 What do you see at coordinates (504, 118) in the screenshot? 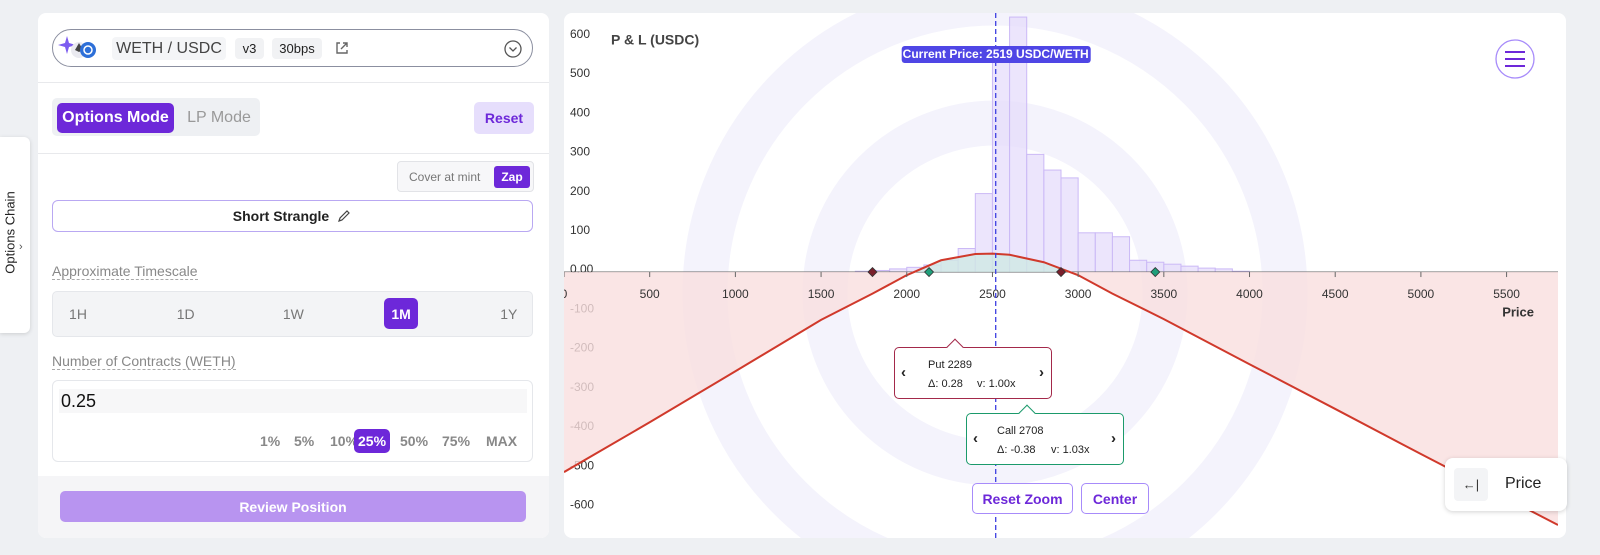
I see `reset-button: Reset` at bounding box center [504, 118].